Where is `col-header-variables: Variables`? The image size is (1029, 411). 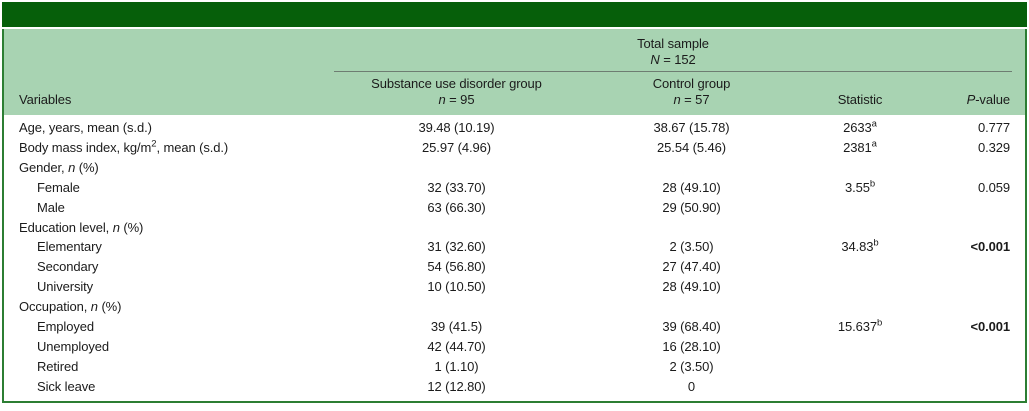
col-header-variables: Variables is located at coordinates (169, 93).